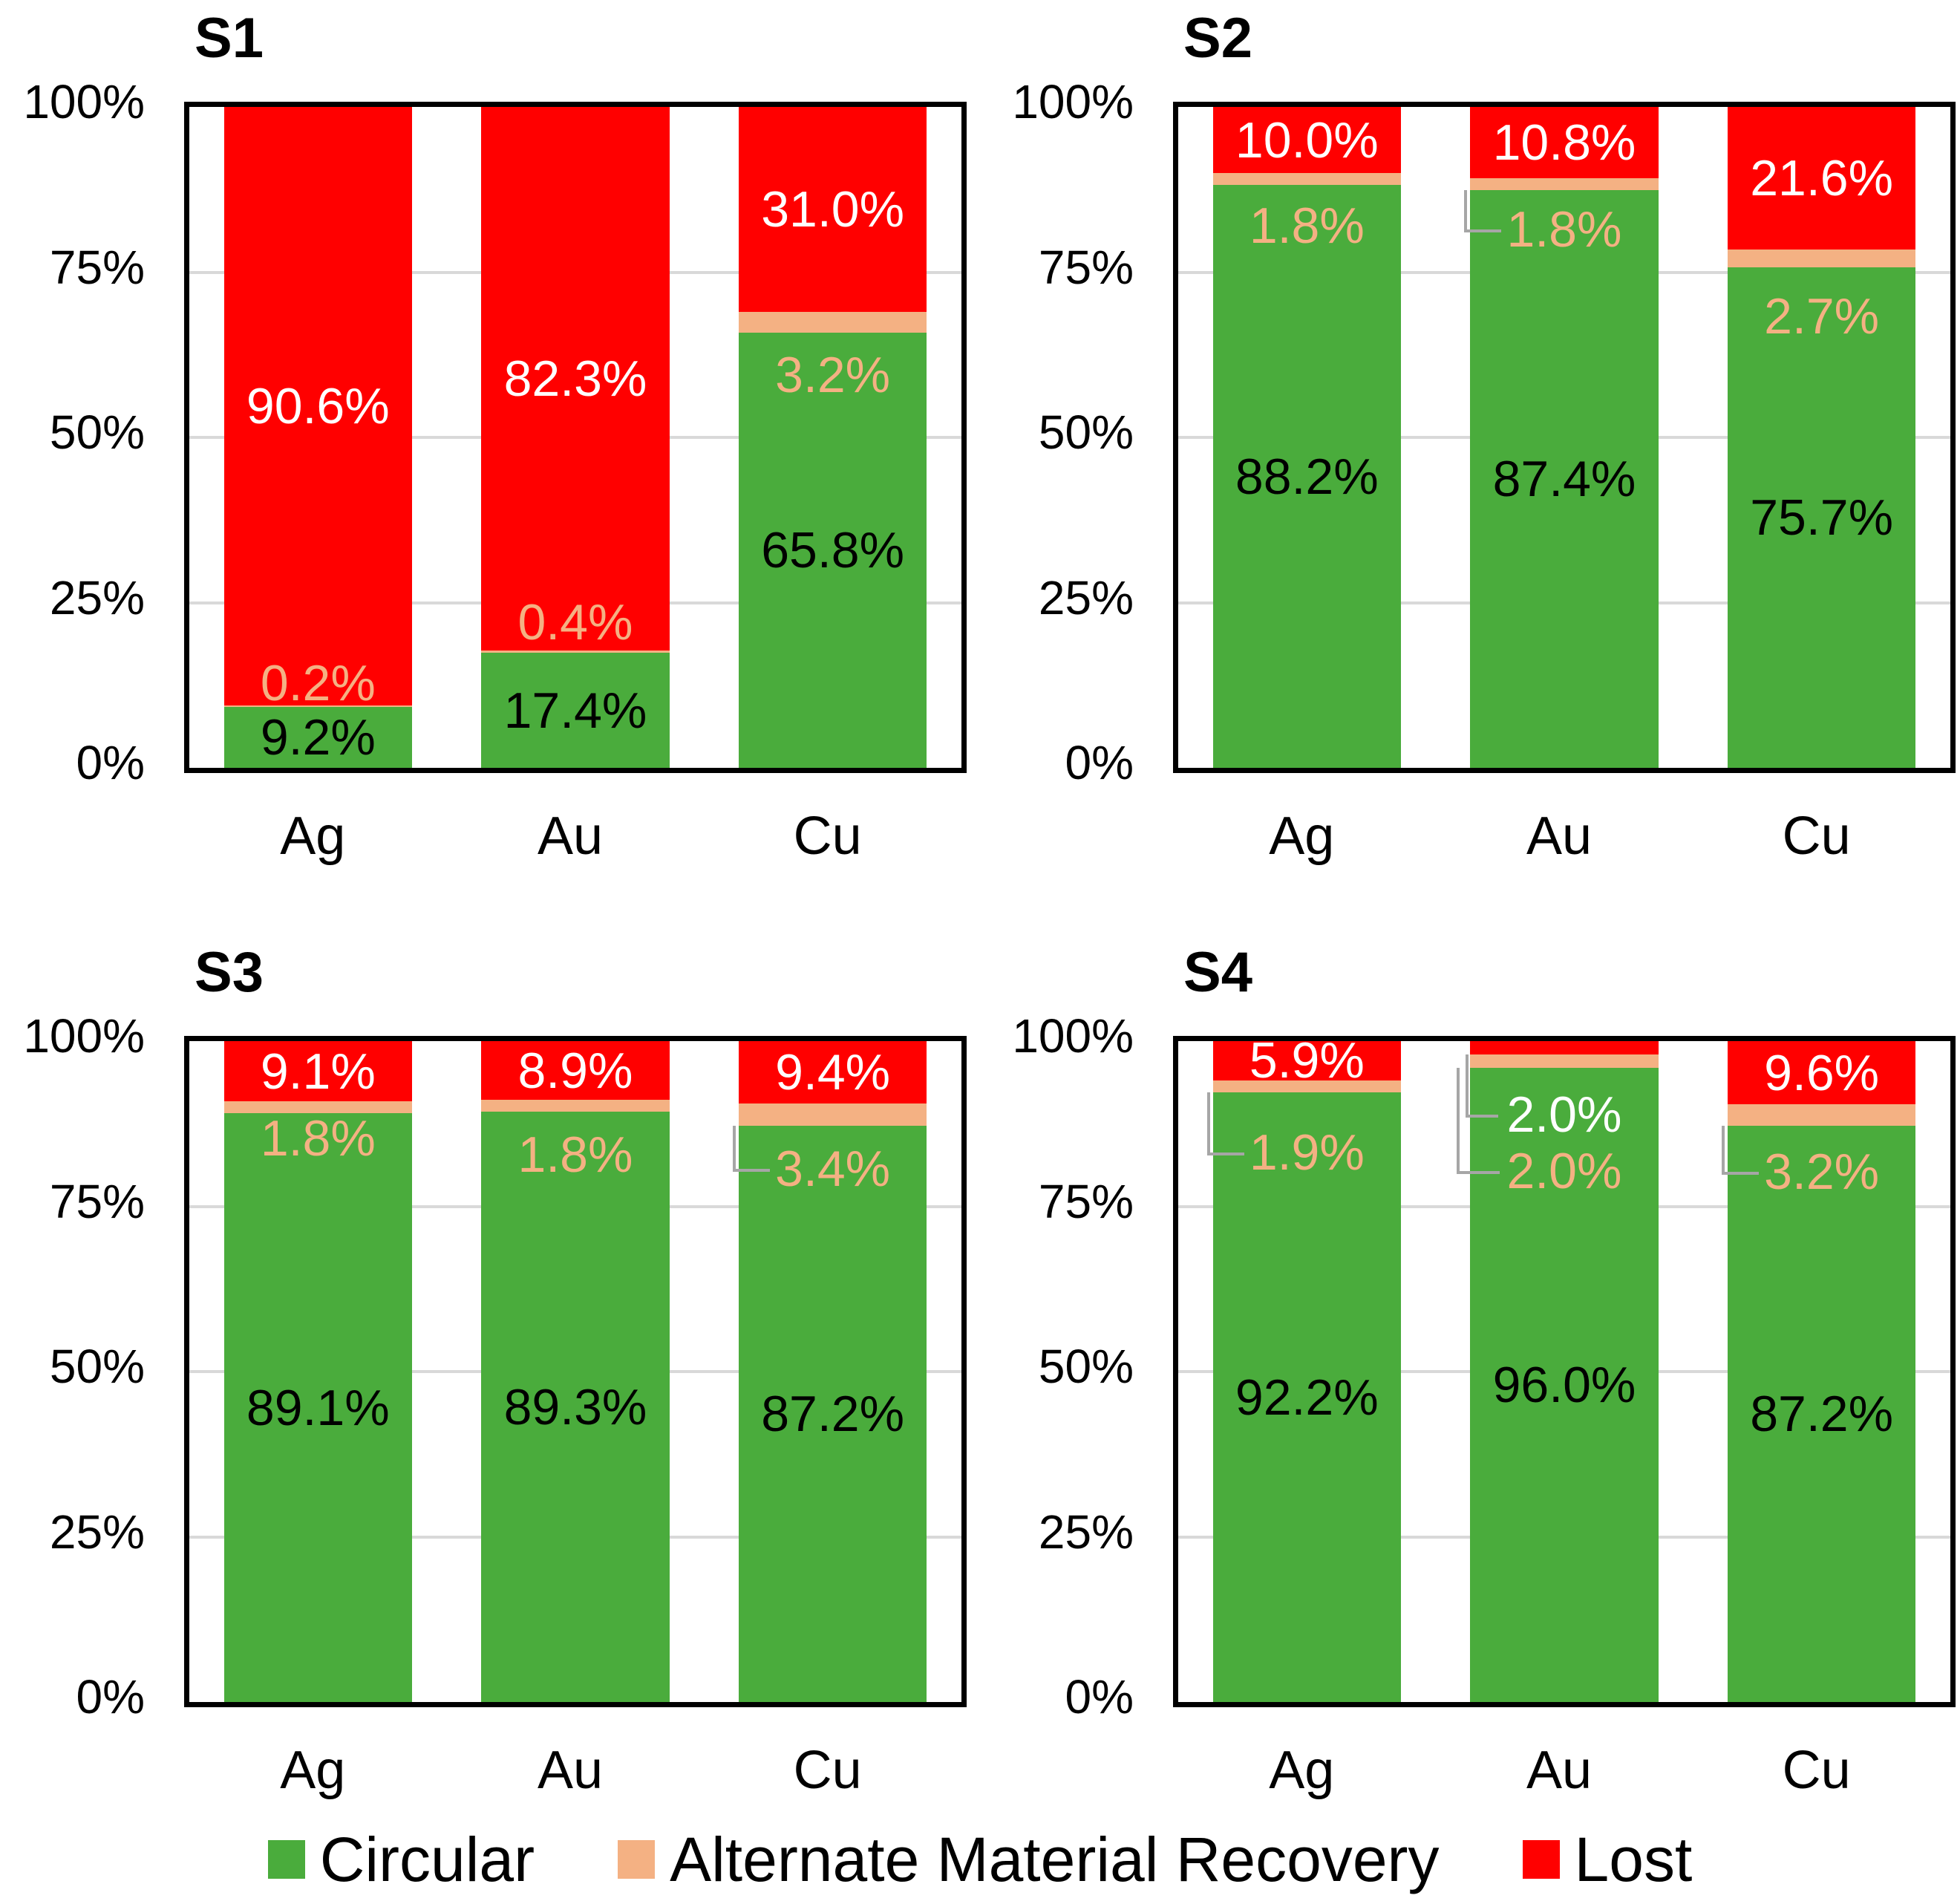 This screenshot has height=1904, width=1960. I want to click on bar-slot-ag: 89.1% 1.8% 9.1%, so click(318, 1372).